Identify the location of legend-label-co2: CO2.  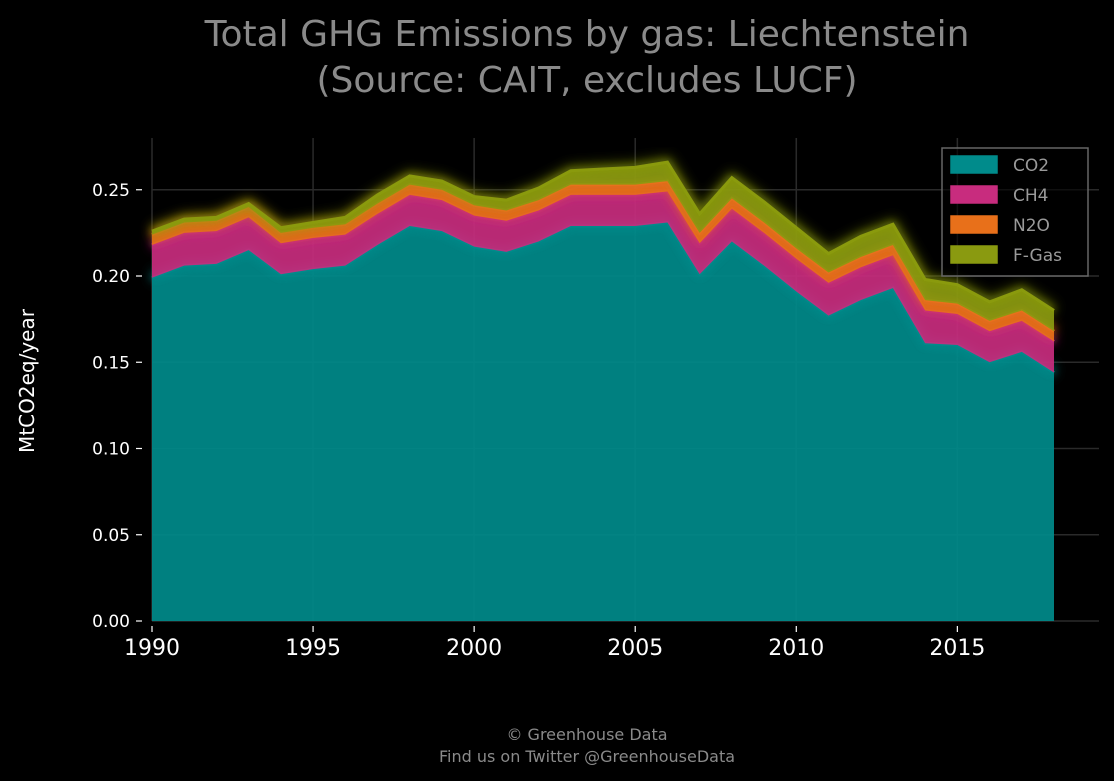
(1031, 166).